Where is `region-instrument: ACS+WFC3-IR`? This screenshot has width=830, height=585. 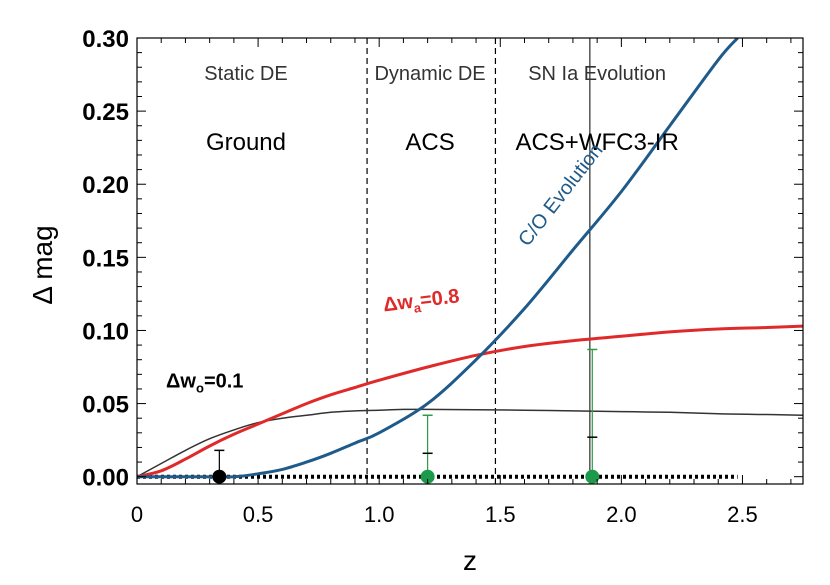 region-instrument: ACS+WFC3-IR is located at coordinates (596, 142).